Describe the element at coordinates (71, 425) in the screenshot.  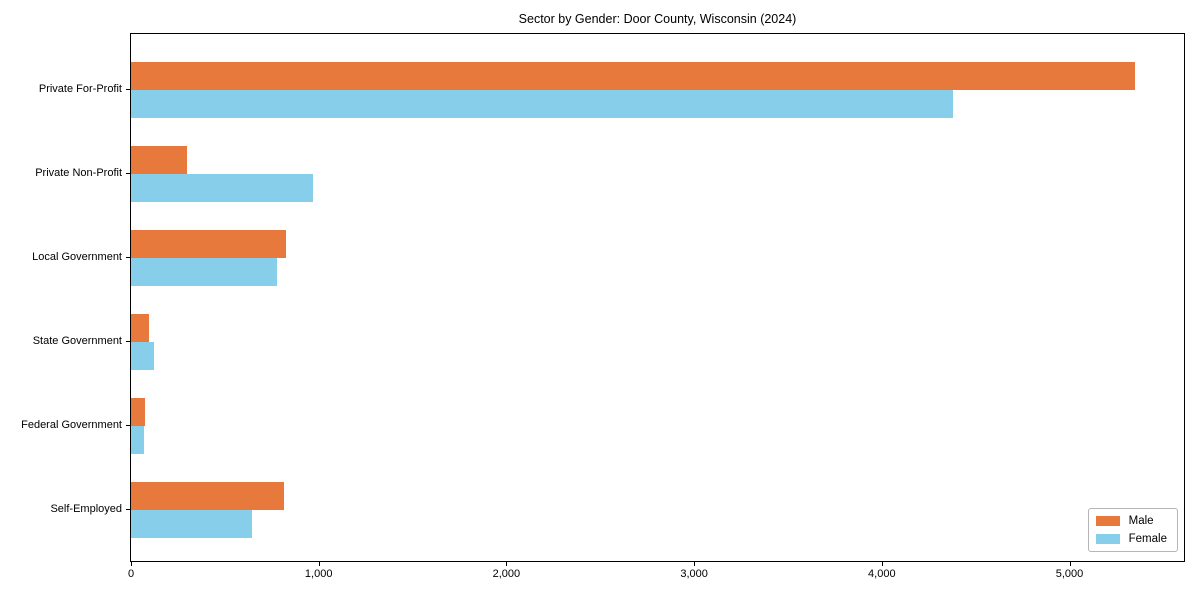
I see `y-axis-label-federal-government: Federal Government` at that location.